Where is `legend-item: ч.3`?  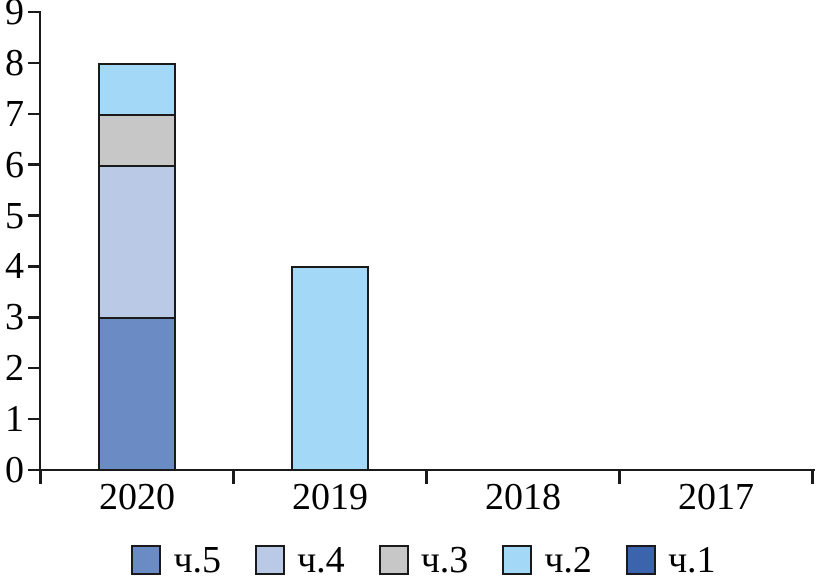
legend-item: ч.3 is located at coordinates (423, 559).